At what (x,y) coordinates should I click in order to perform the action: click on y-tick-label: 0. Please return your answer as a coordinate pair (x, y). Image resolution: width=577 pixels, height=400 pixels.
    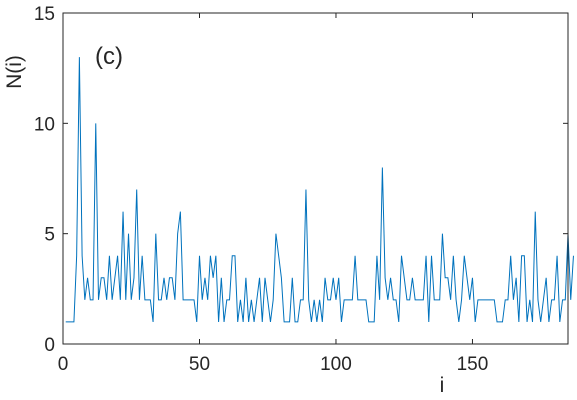
    Looking at the image, I should click on (49, 345).